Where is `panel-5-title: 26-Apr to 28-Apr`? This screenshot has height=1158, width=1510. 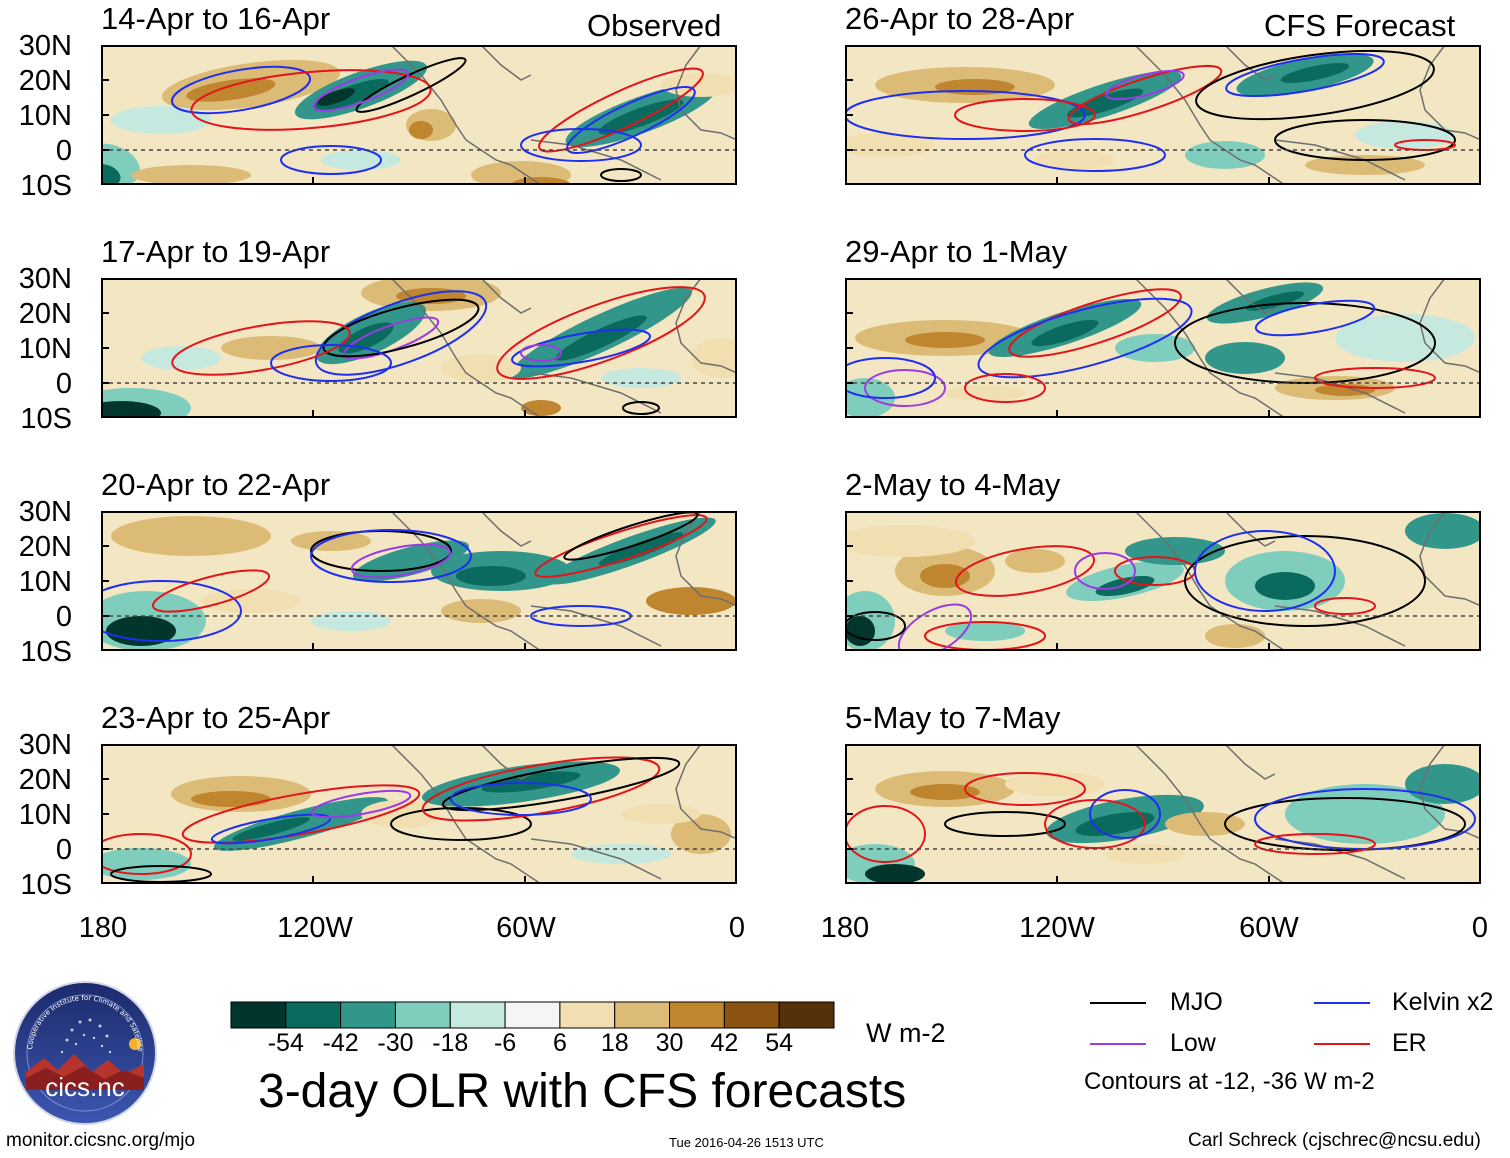 panel-5-title: 26-Apr to 28-Apr is located at coordinates (960, 18).